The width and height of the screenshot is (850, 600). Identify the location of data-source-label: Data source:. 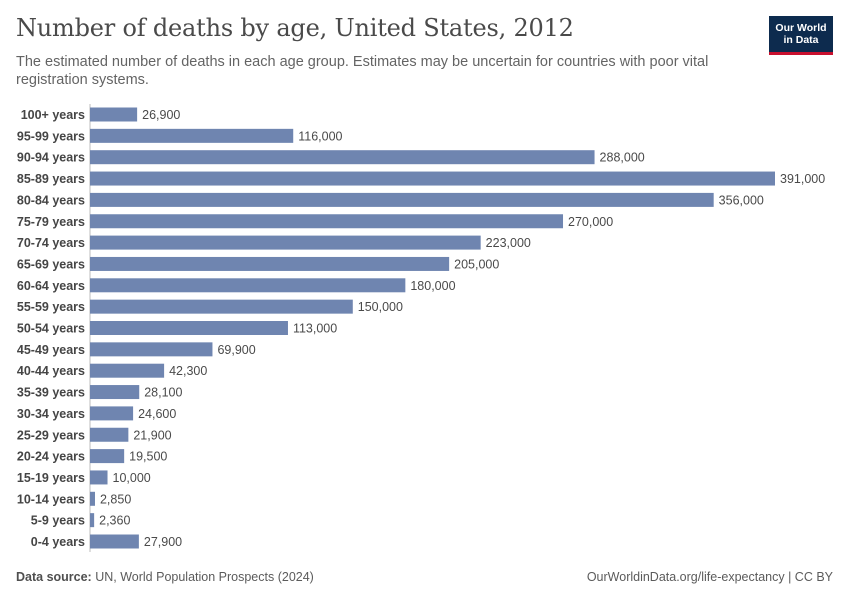
(54, 577).